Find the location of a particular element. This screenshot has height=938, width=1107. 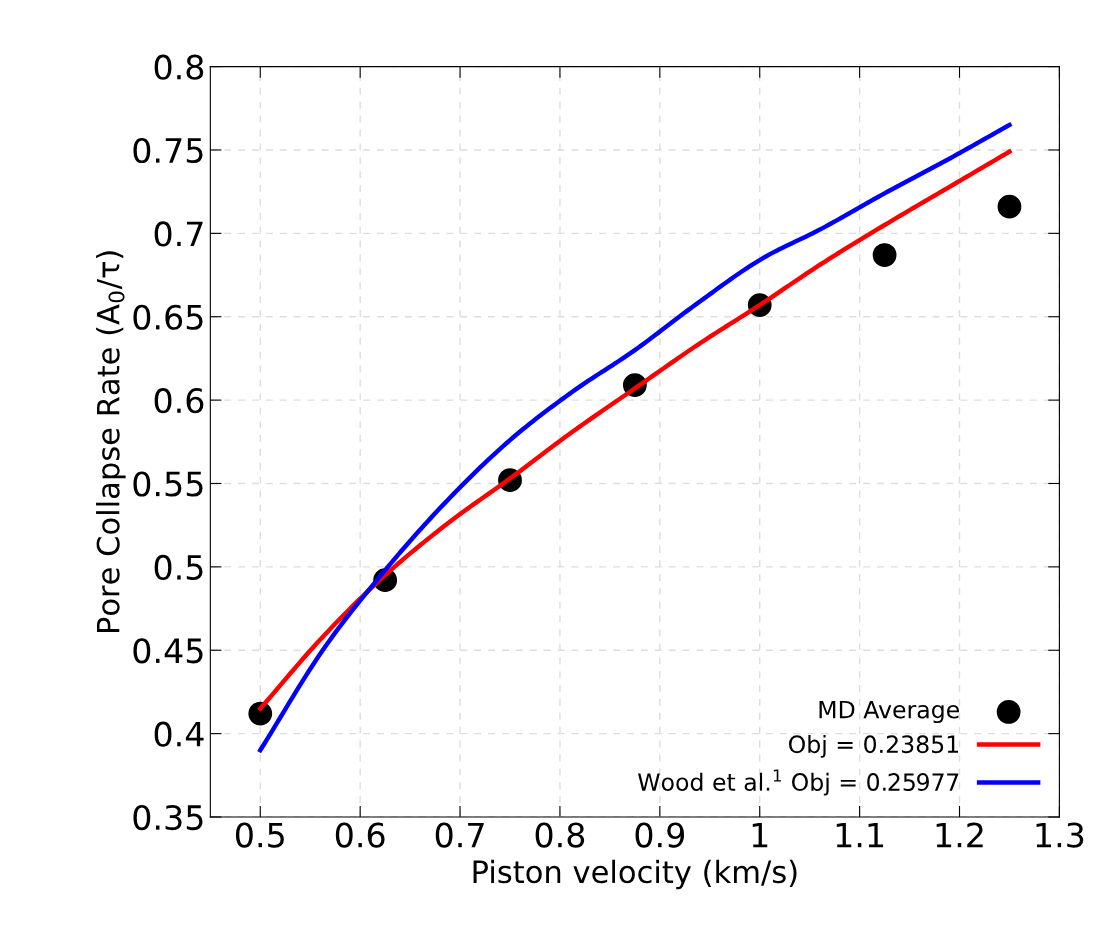

x-tick-label: 0.9 is located at coordinates (659, 835).